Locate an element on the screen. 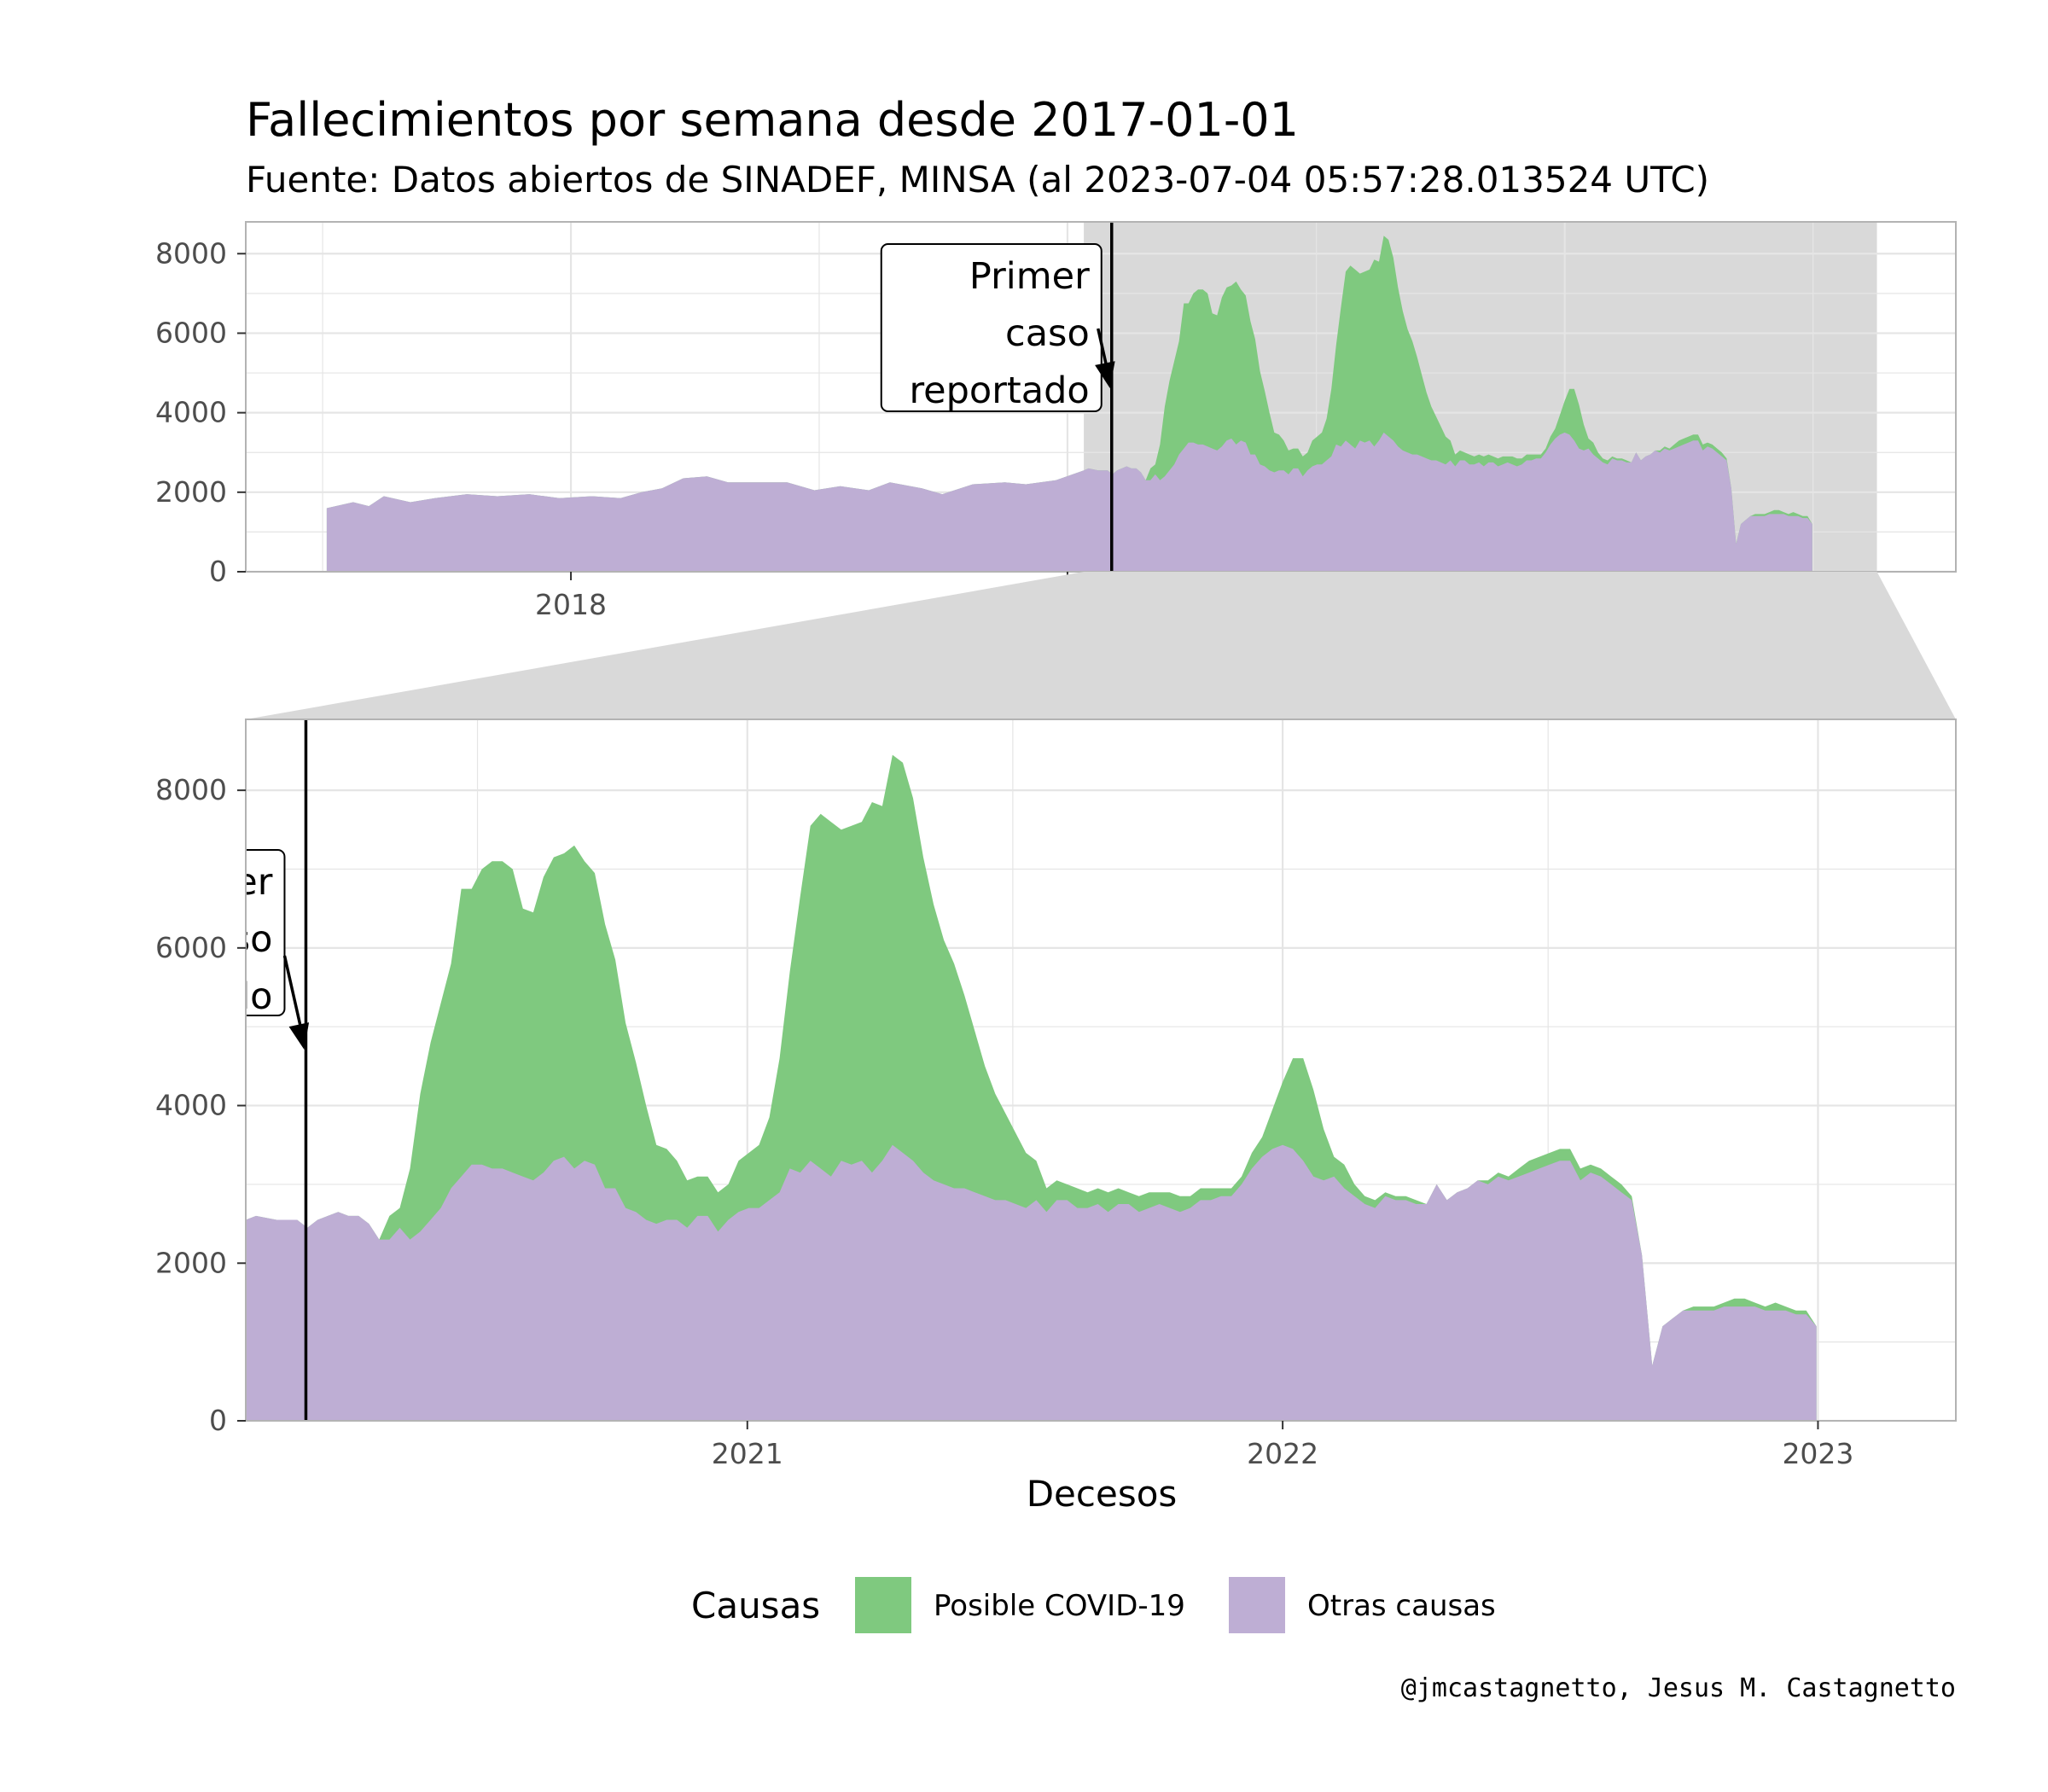  legend: Causas Posible COVID-19 Otras causas is located at coordinates (1093, 1605).